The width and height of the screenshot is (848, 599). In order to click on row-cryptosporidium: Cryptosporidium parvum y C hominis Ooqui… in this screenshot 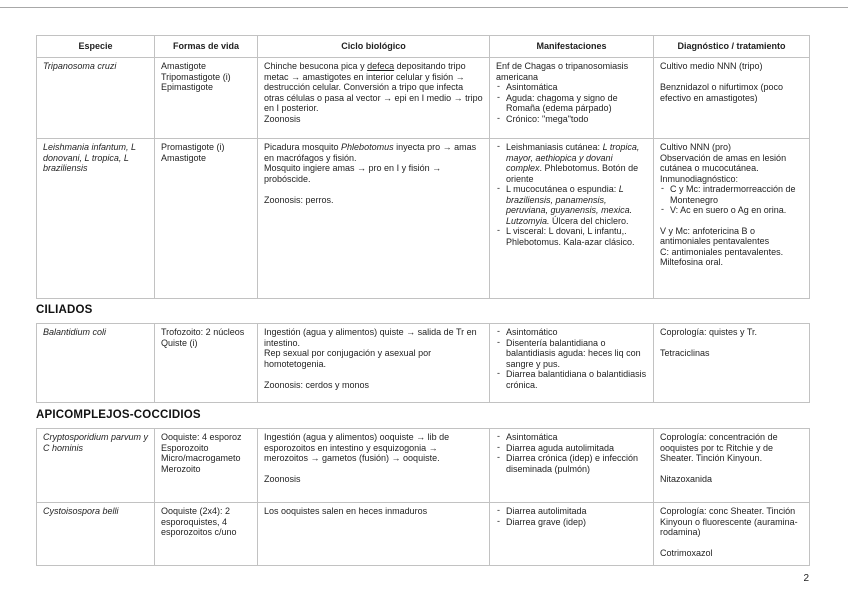, I will do `click(423, 465)`.